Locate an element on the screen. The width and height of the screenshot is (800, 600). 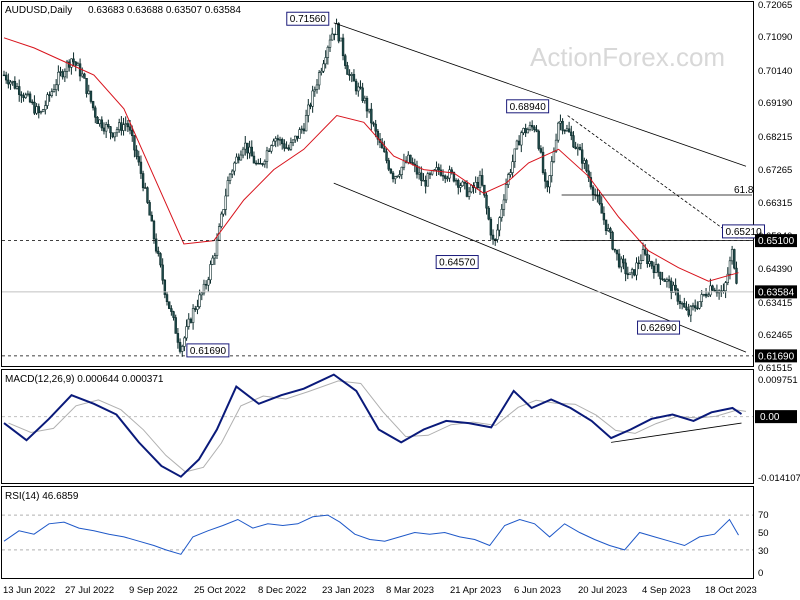
rsi-tick-30: 30 is located at coordinates (763, 551).